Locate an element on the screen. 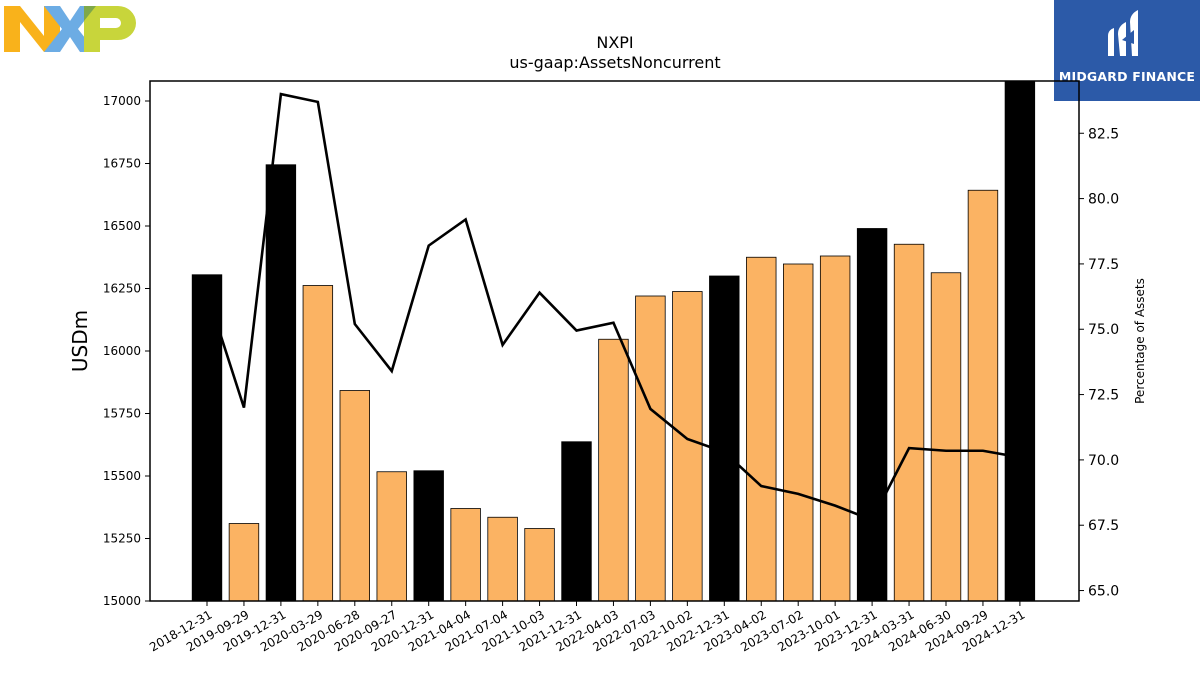  nxp-logo-n-shape is located at coordinates (32, 29).